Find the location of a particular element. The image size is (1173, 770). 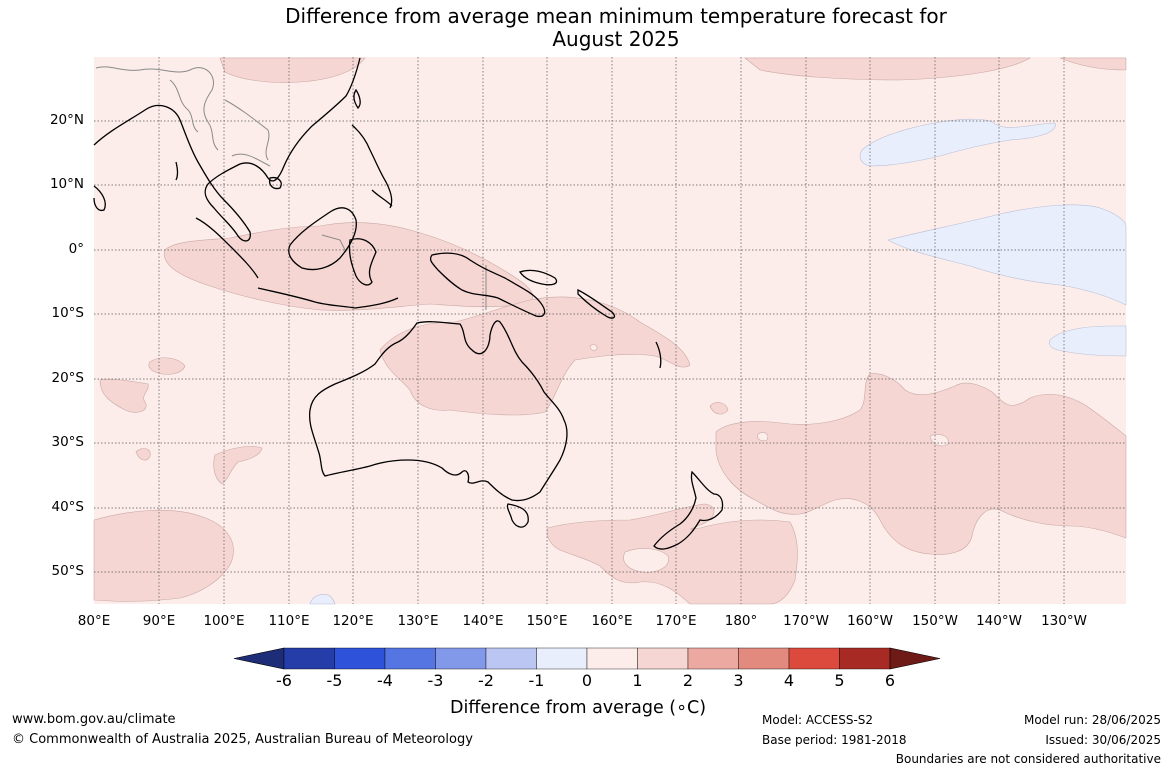

lon-label: 150°E is located at coordinates (547, 621).